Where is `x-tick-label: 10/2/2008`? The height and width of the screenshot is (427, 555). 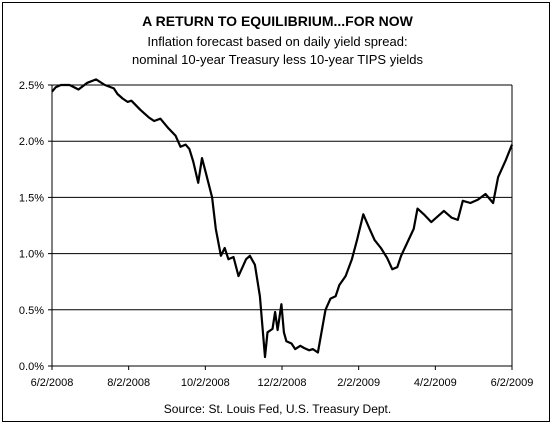
x-tick-label: 10/2/2008 is located at coordinates (205, 383).